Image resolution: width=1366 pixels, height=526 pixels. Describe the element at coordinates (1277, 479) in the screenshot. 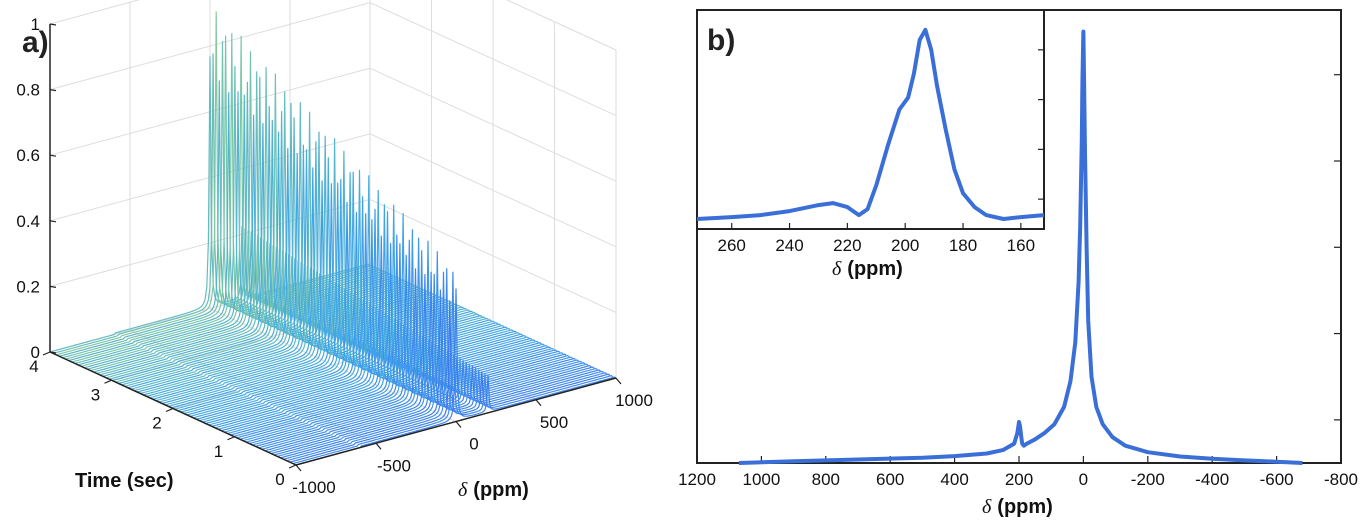

I see `panel-b-x-tick-label: -600` at that location.